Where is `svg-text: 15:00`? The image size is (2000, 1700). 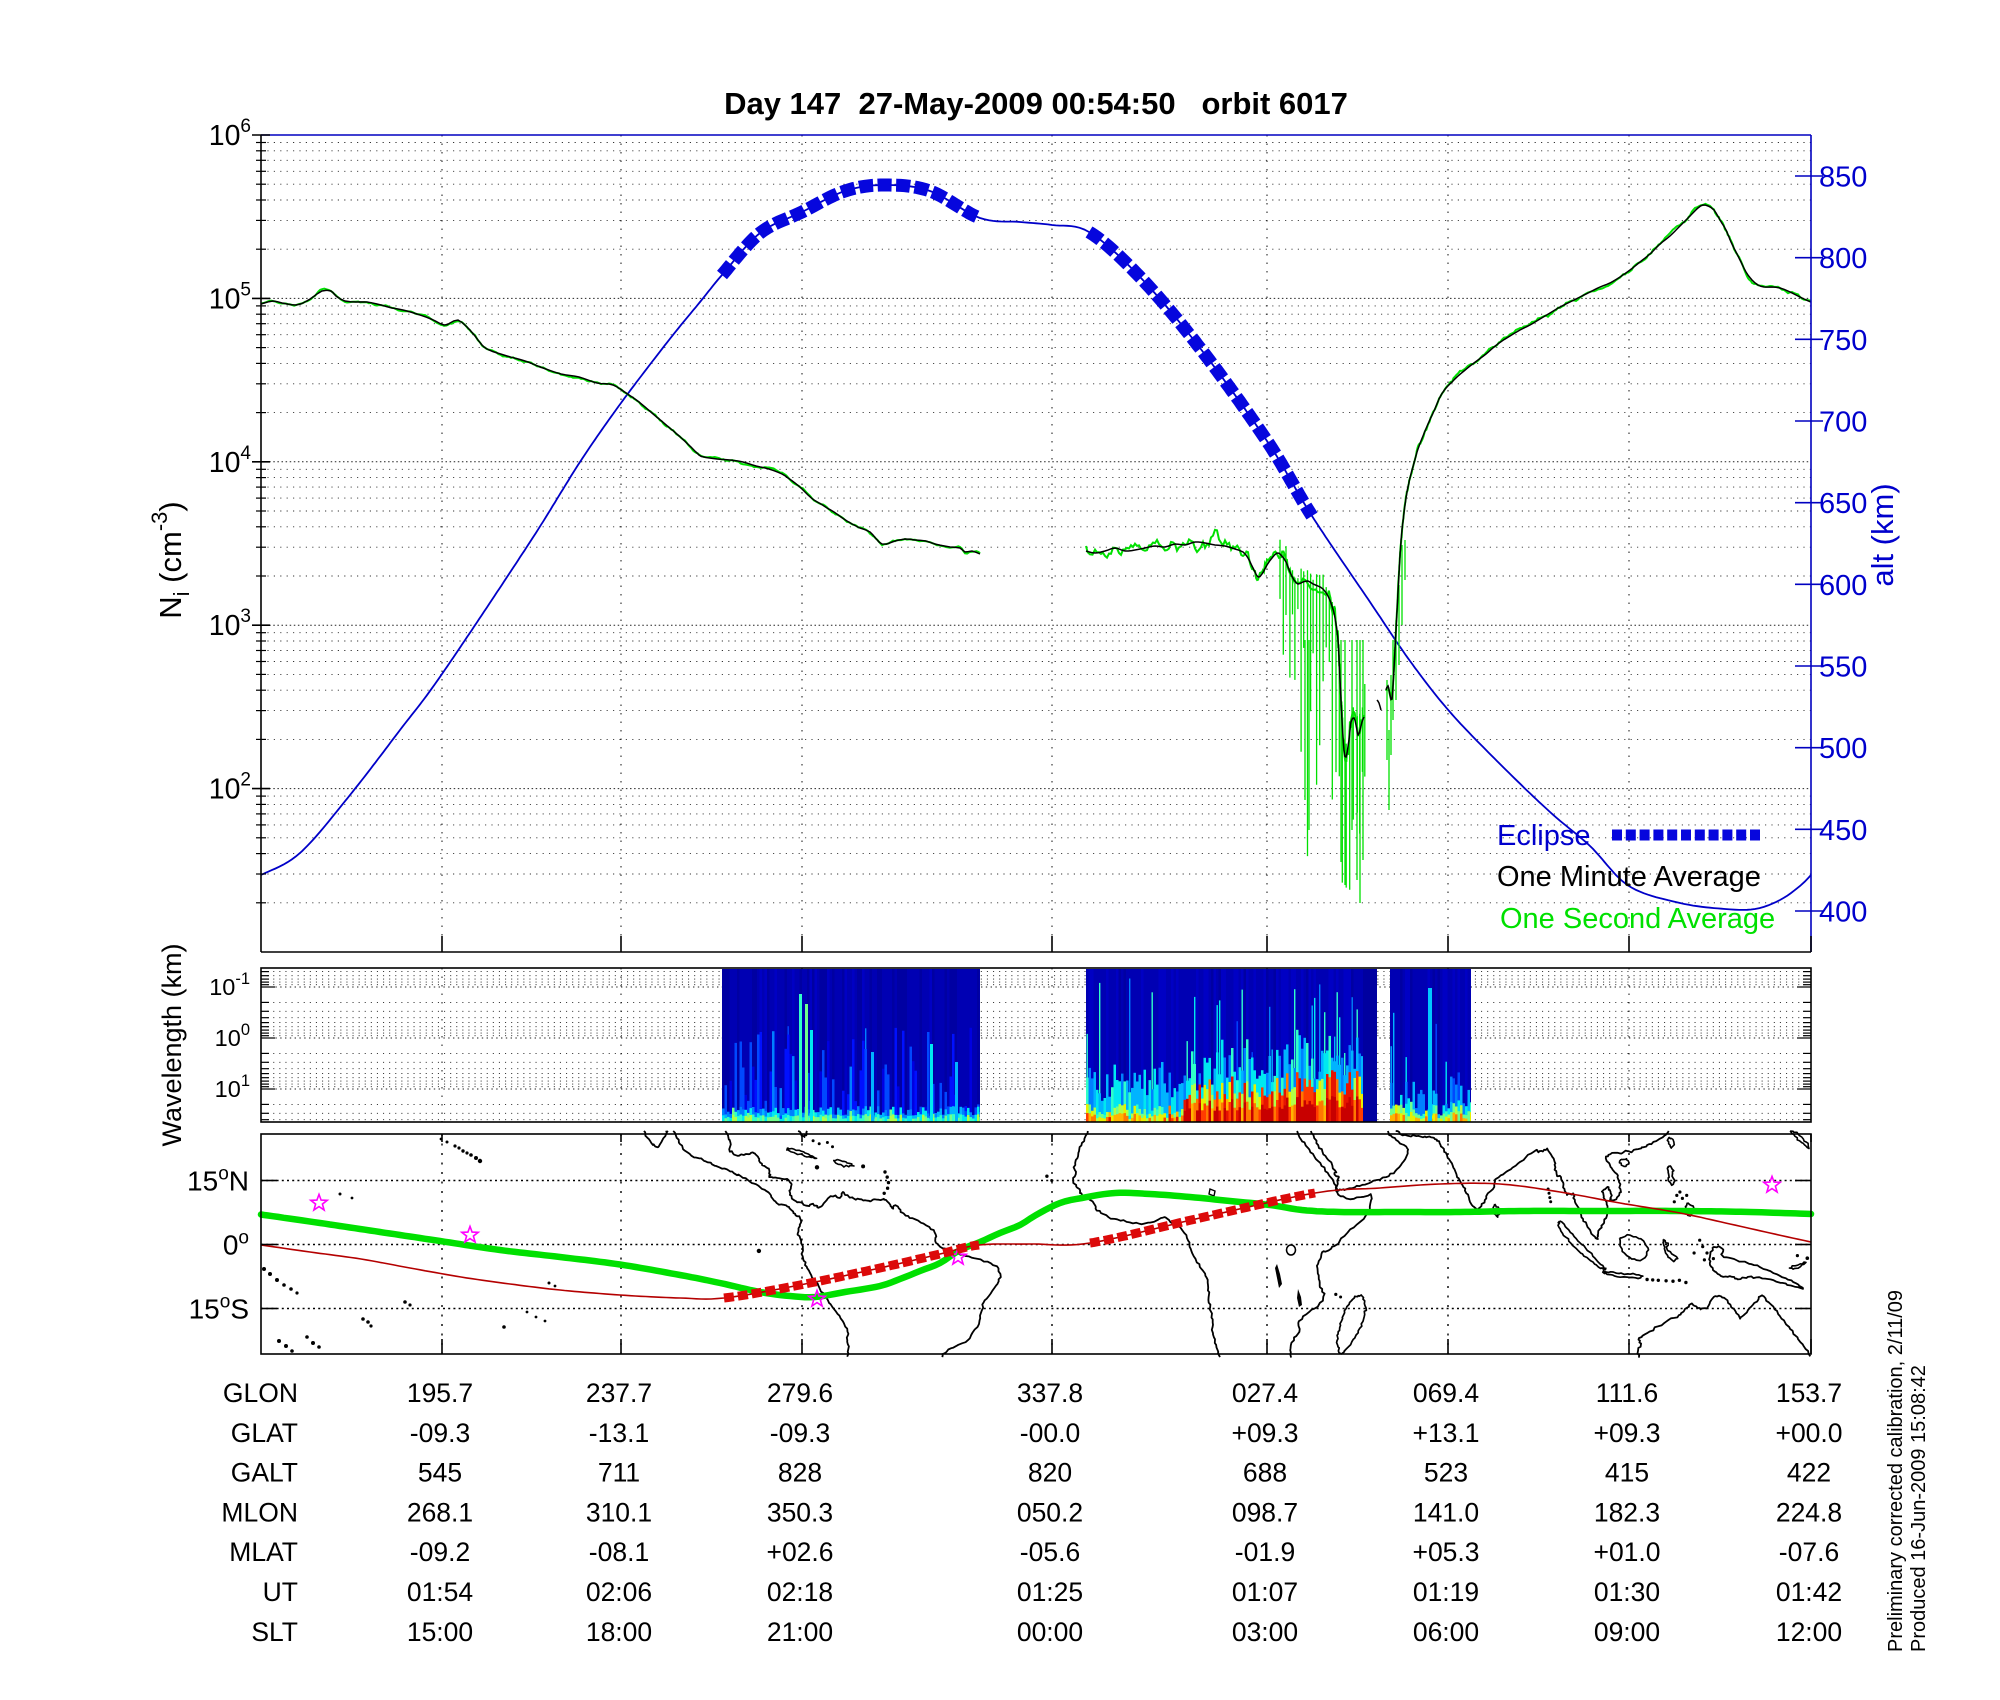 svg-text: 15:00 is located at coordinates (440, 1632).